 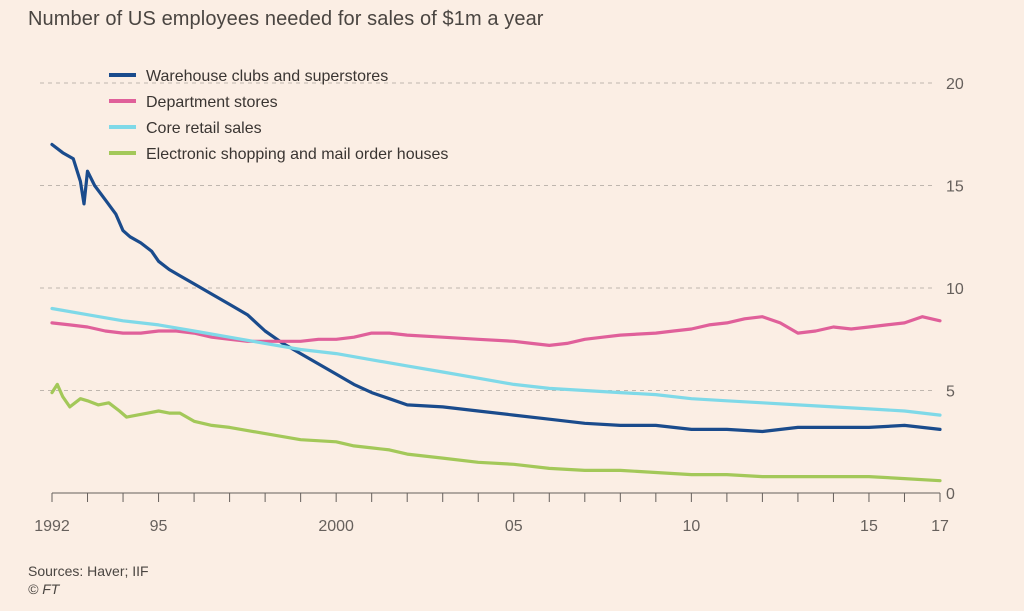 I want to click on copyright-note: © FT, so click(x=44, y=589).